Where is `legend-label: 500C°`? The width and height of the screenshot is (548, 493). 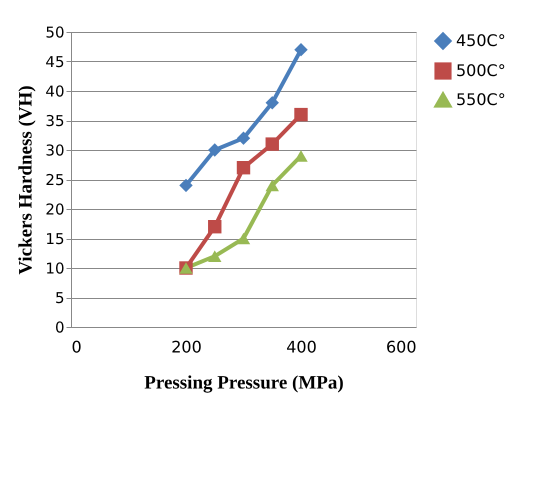 legend-label: 500C° is located at coordinates (481, 70).